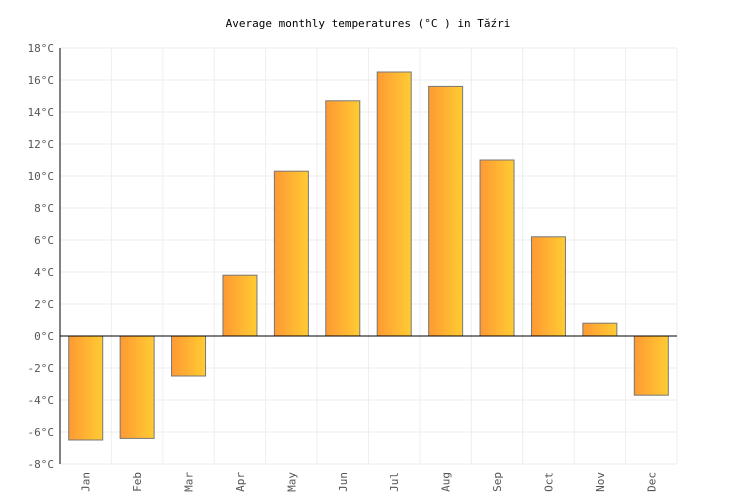 The width and height of the screenshot is (736, 500). What do you see at coordinates (189, 482) in the screenshot?
I see `x-tick-label: Mar` at bounding box center [189, 482].